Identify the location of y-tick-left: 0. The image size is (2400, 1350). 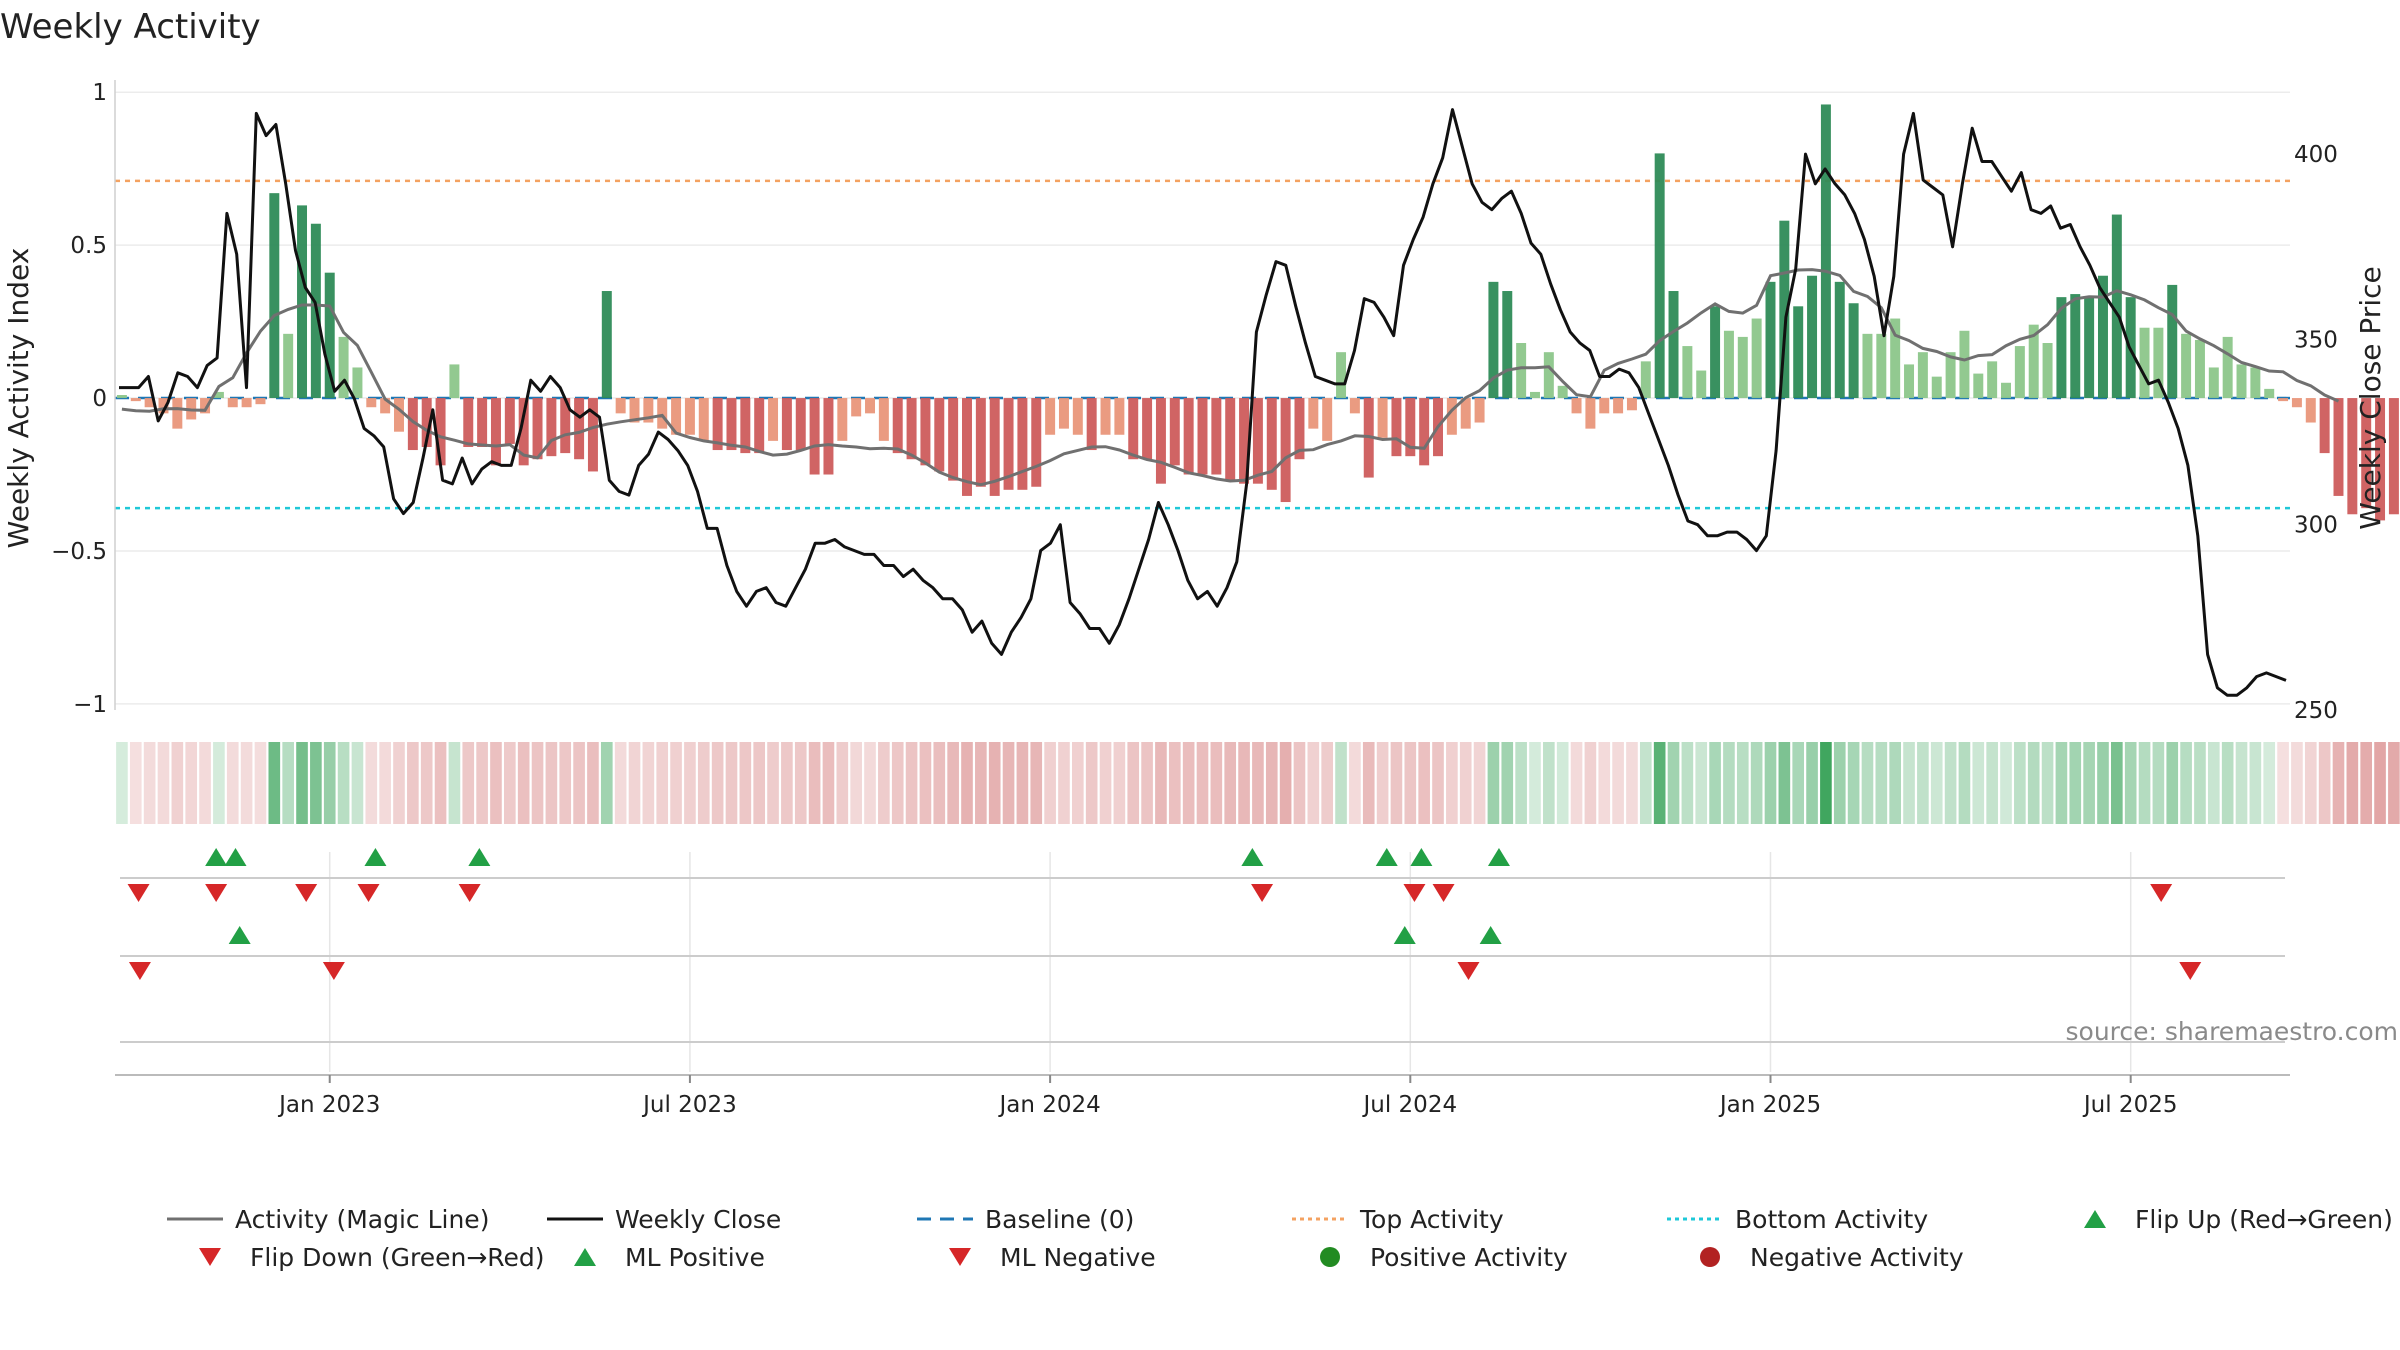
(99, 399).